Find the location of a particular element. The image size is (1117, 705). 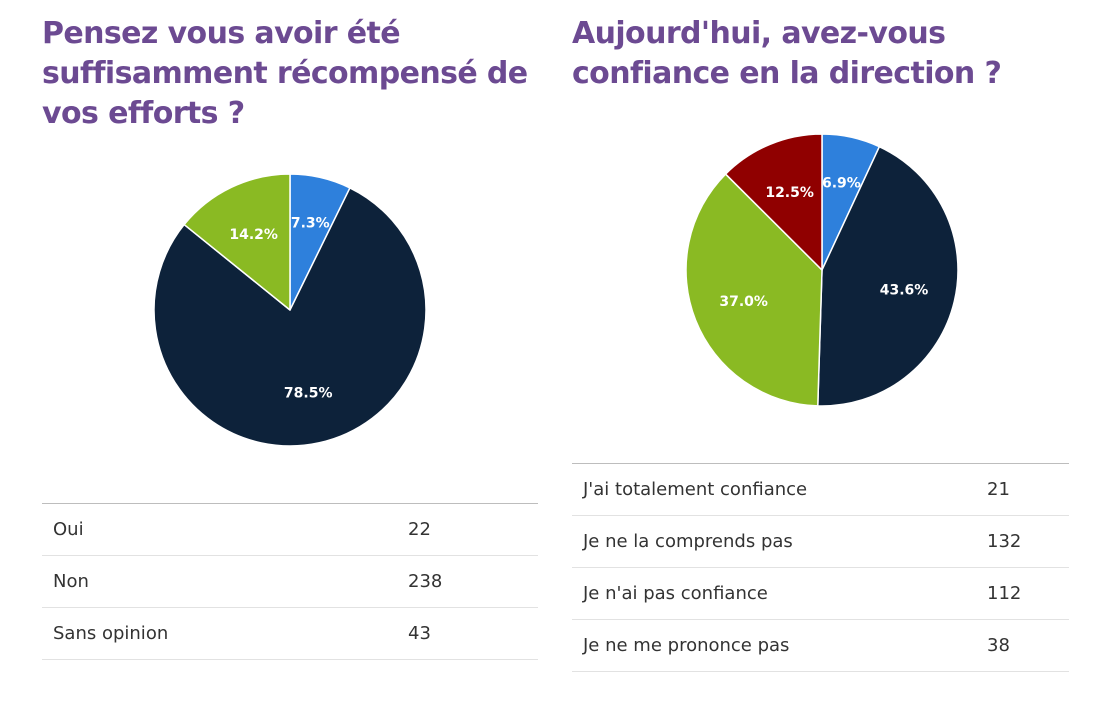

row-label: Non is located at coordinates (71, 581).